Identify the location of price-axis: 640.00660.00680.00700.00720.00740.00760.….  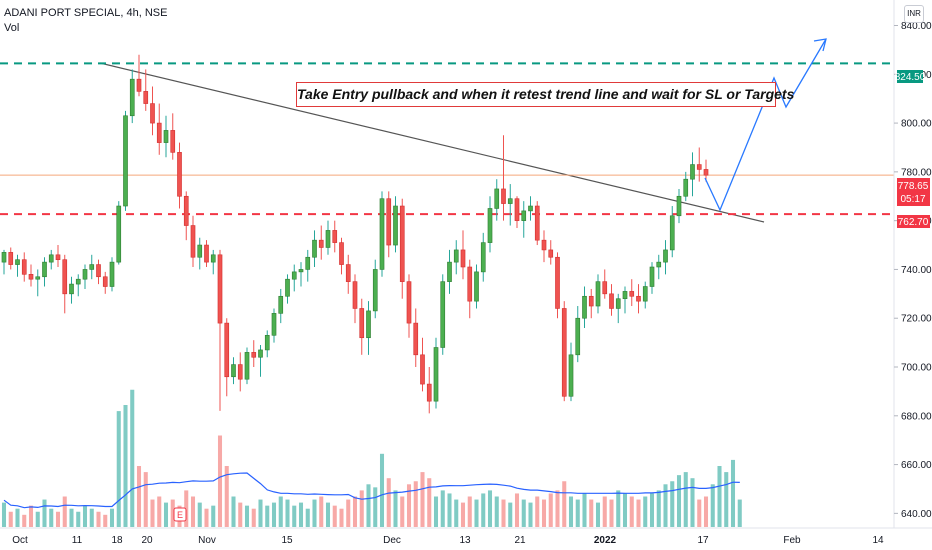
(913, 270).